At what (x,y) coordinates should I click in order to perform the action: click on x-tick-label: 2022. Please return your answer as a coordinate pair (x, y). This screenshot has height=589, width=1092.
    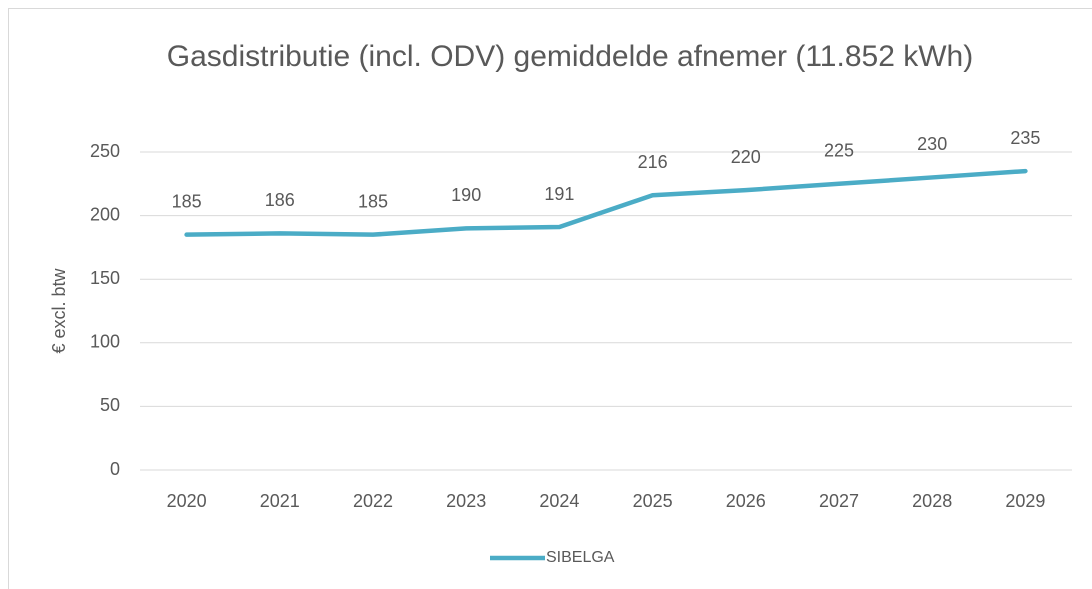
    Looking at the image, I should click on (373, 501).